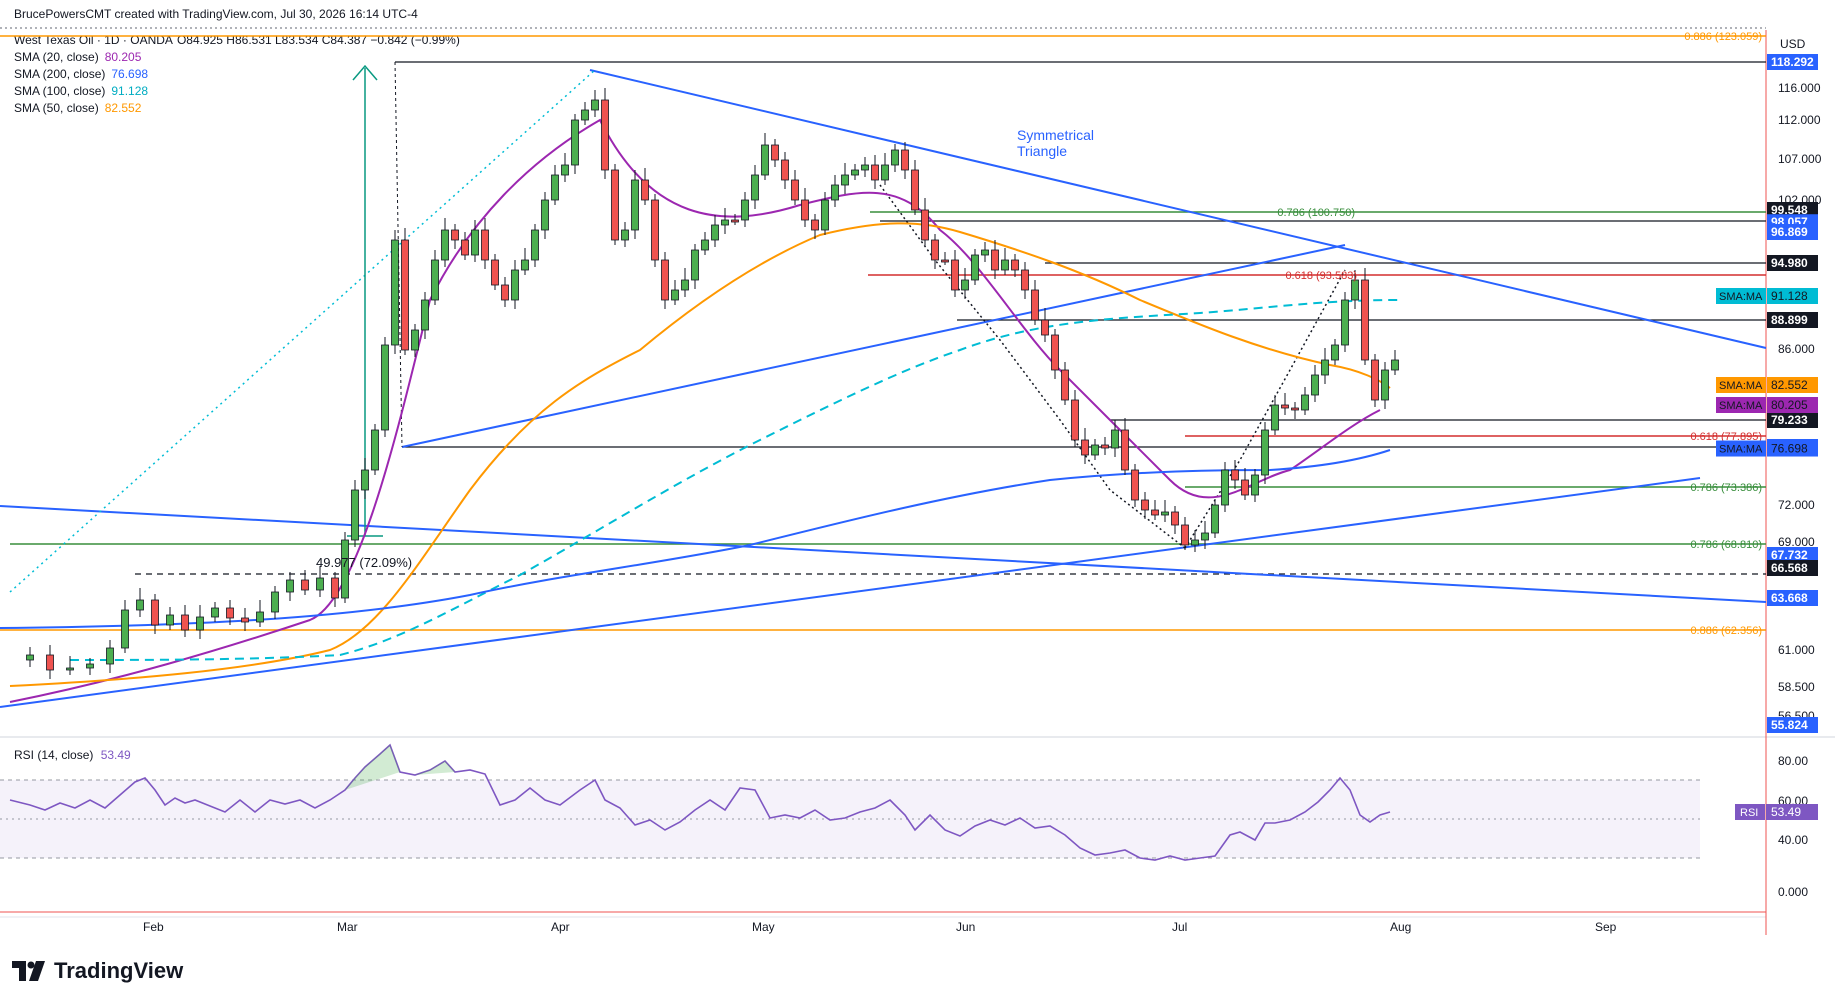  What do you see at coordinates (1316, 213) in the screenshot?
I see `fib-label: 0.786 (100.750)` at bounding box center [1316, 213].